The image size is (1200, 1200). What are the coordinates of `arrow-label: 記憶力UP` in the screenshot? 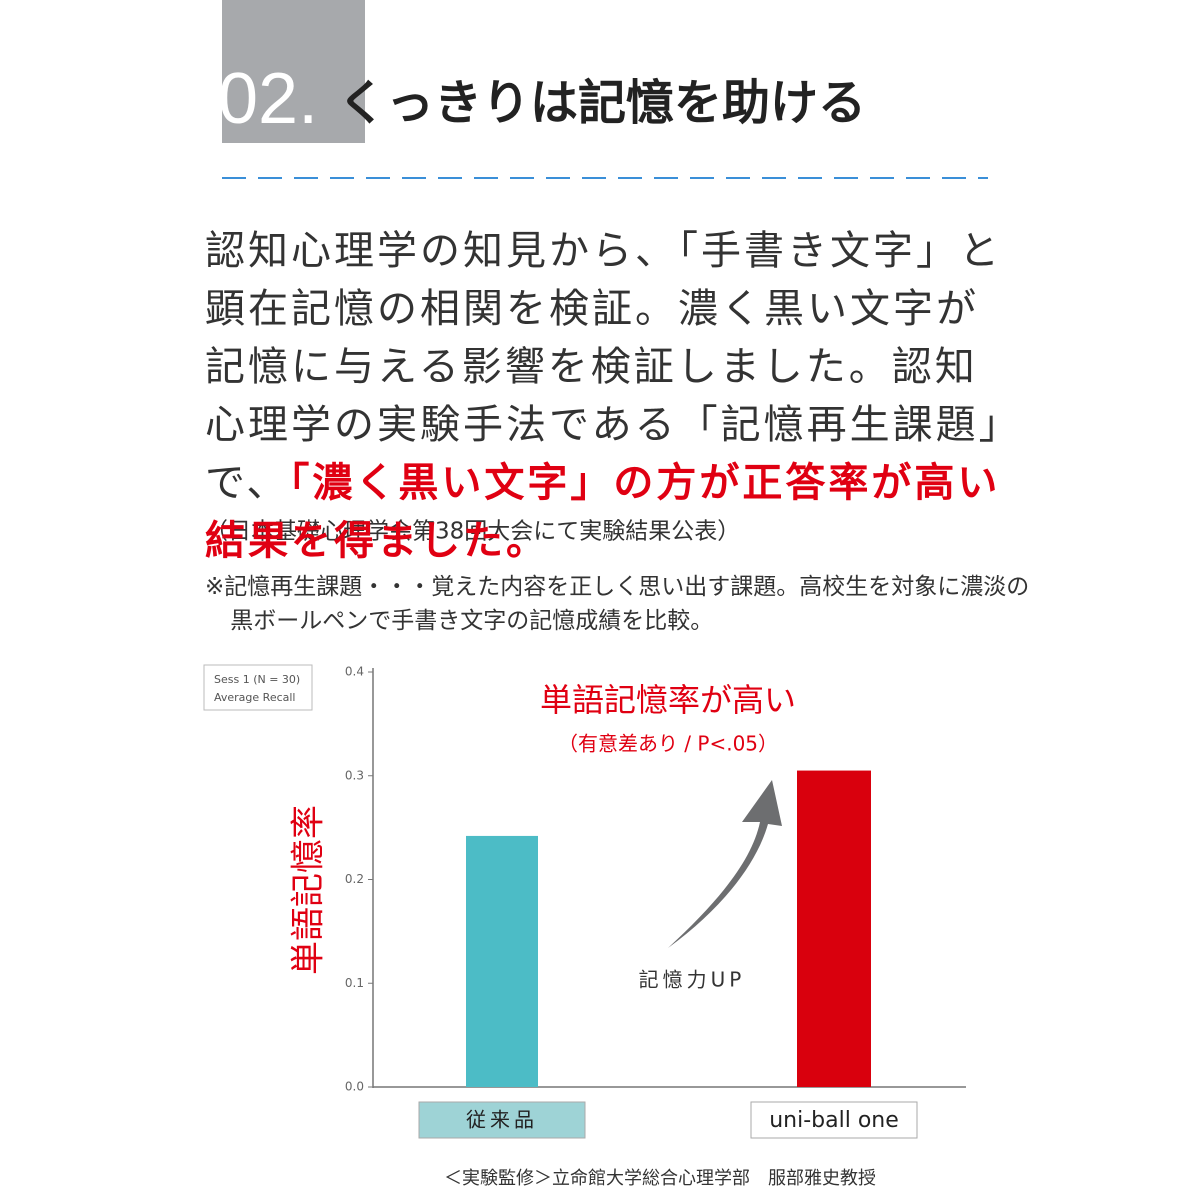 It's located at (692, 980).